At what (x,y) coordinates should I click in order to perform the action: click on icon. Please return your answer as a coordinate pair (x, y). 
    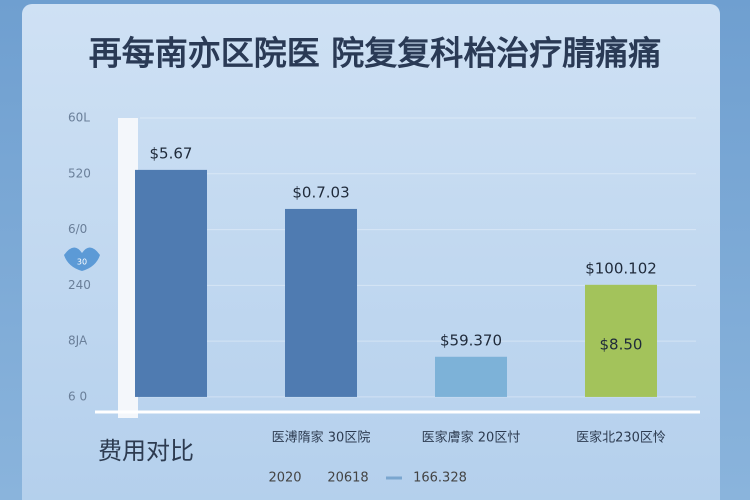
    Looking at the image, I should click on (82, 259).